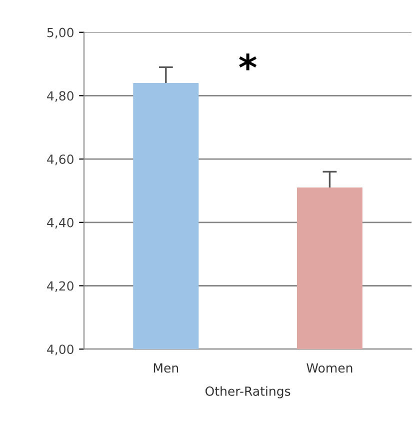  What do you see at coordinates (247, 392) in the screenshot?
I see `x-axis-title: Other-Ratings` at bounding box center [247, 392].